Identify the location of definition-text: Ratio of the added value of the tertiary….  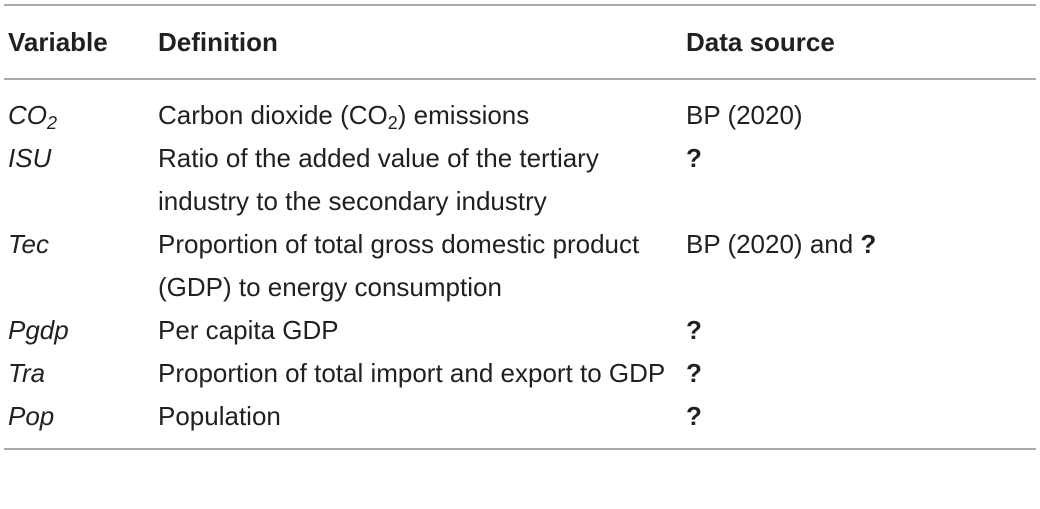
(378, 179).